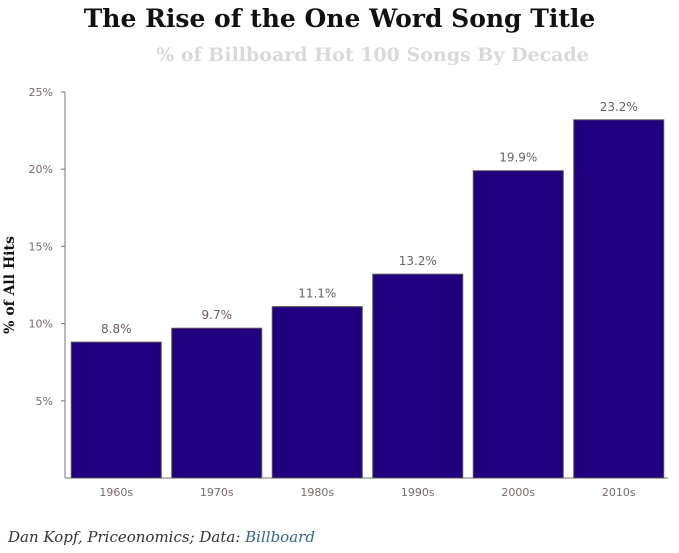 The image size is (679, 553). I want to click on credit-text: Dan Kopf, Priceonomics; Data:, so click(127, 537).